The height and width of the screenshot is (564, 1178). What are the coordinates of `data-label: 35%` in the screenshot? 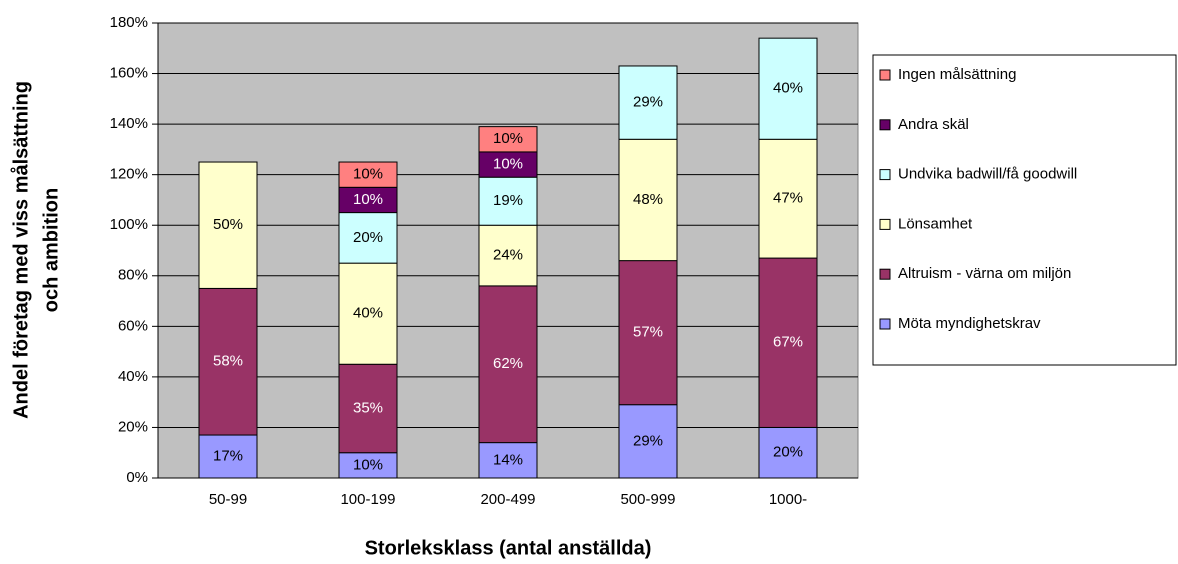 It's located at (368, 407).